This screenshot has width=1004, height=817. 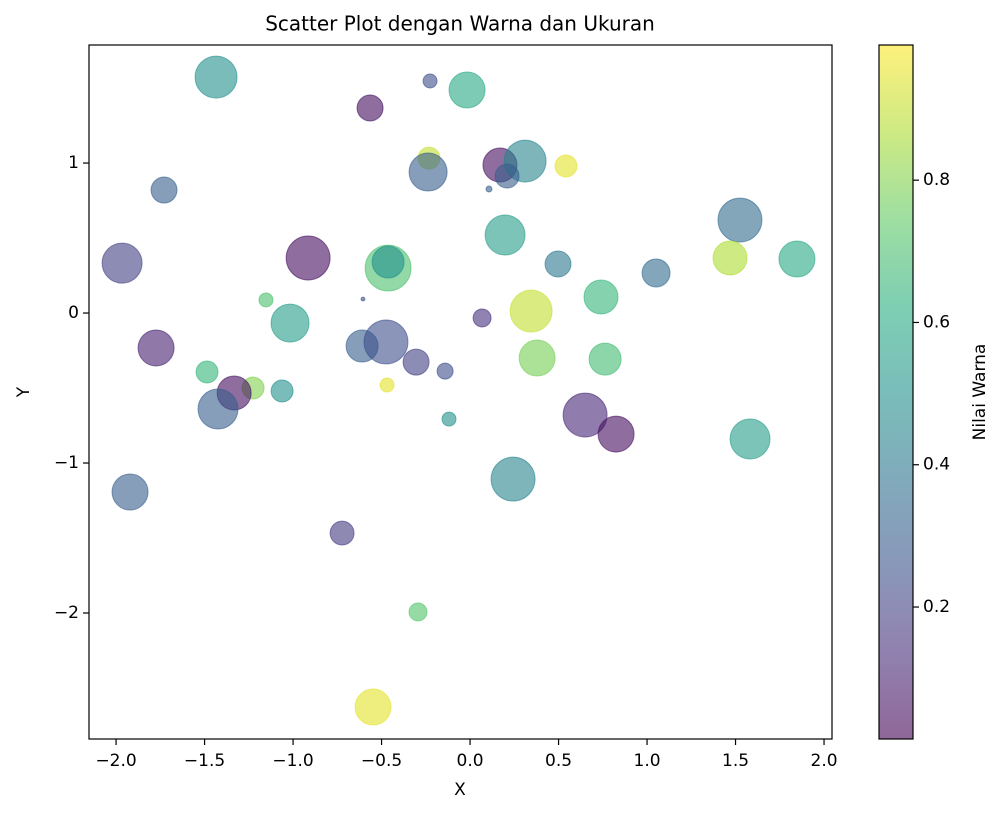 I want to click on x-tick-label: 0.0, so click(x=470, y=761).